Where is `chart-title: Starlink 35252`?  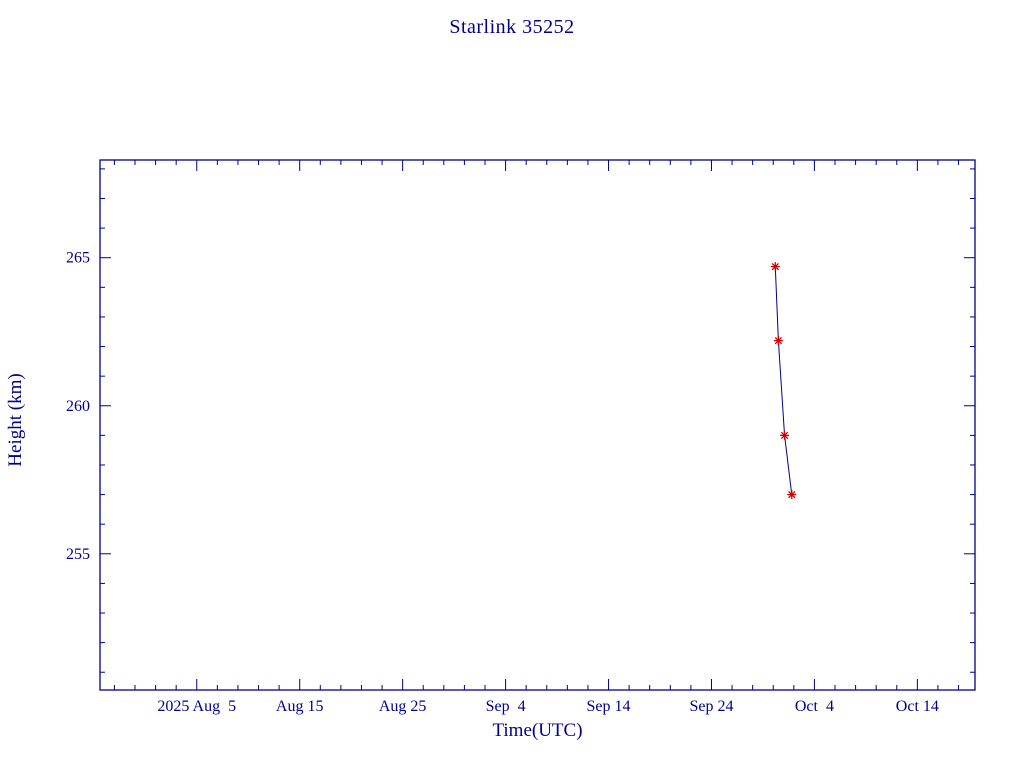 chart-title: Starlink 35252 is located at coordinates (512, 27).